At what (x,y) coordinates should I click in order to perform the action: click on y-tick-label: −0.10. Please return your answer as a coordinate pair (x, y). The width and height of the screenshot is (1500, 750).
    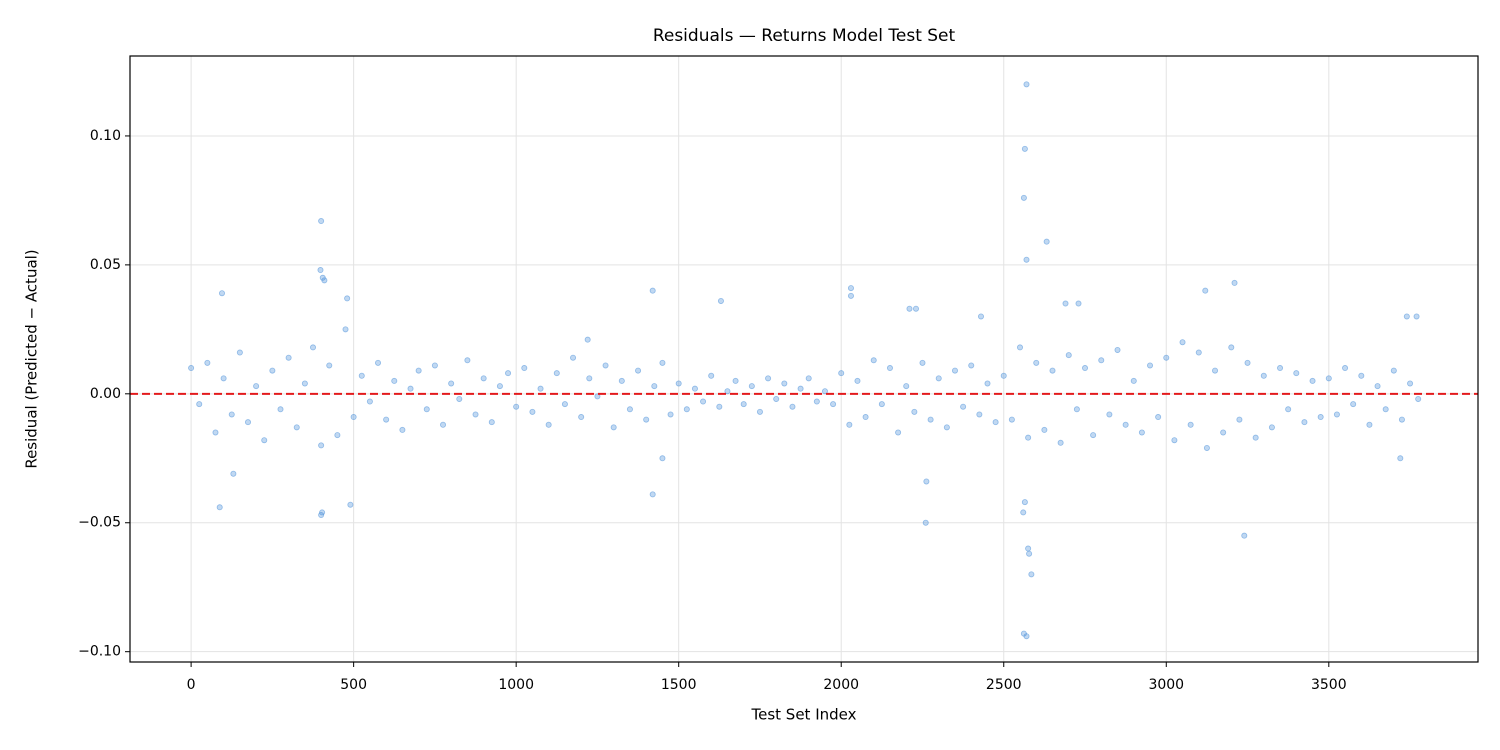
    Looking at the image, I should click on (99, 652).